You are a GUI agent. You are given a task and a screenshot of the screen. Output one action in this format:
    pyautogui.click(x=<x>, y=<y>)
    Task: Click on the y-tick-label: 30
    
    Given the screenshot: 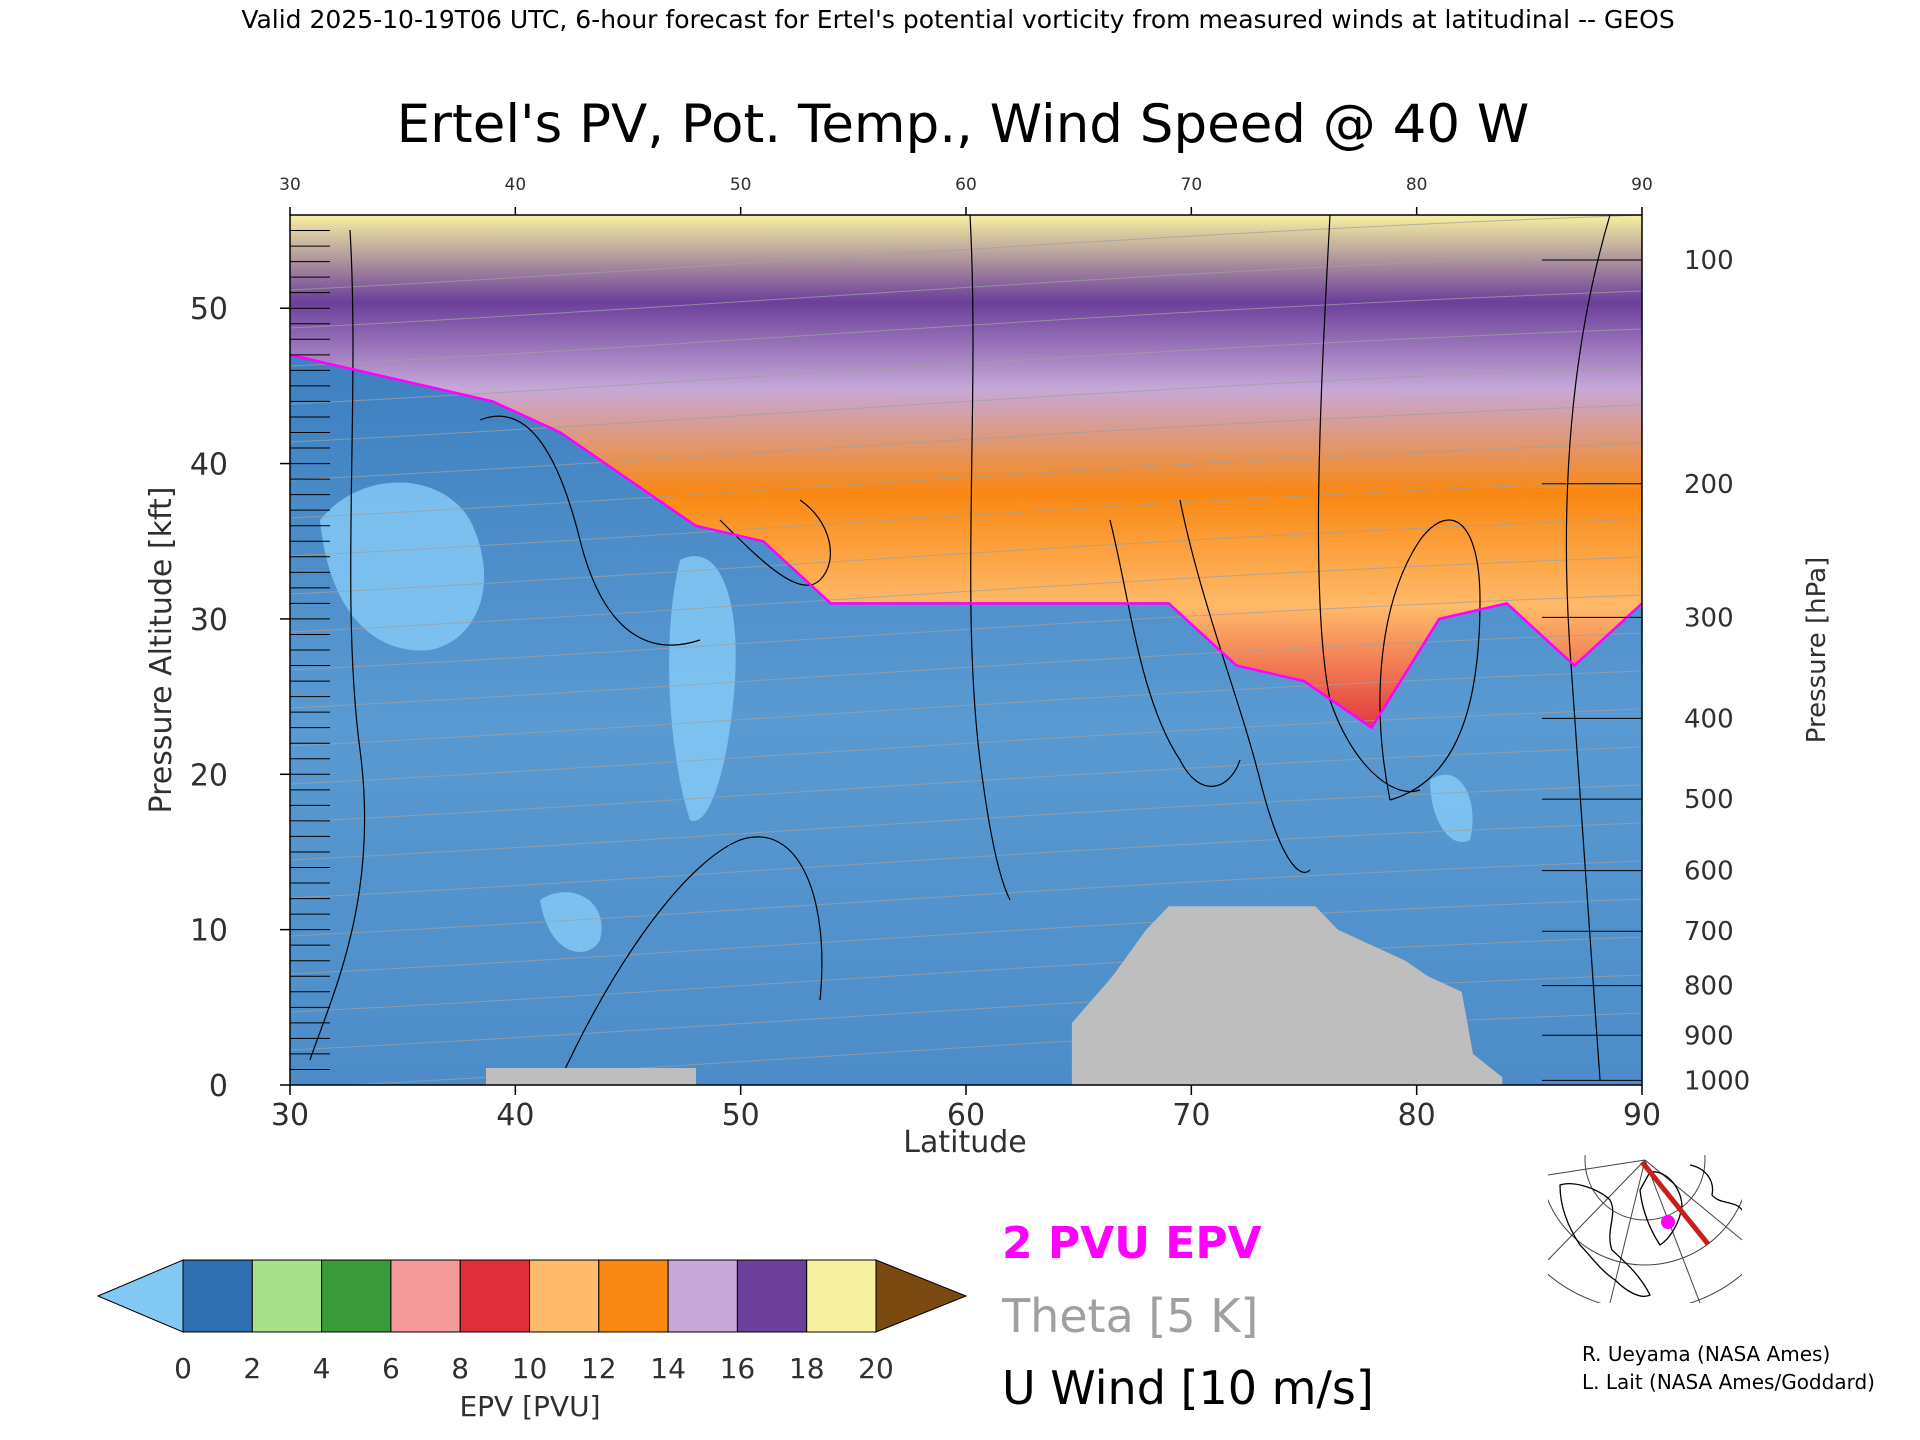 What is the action you would take?
    pyautogui.click(x=209, y=620)
    